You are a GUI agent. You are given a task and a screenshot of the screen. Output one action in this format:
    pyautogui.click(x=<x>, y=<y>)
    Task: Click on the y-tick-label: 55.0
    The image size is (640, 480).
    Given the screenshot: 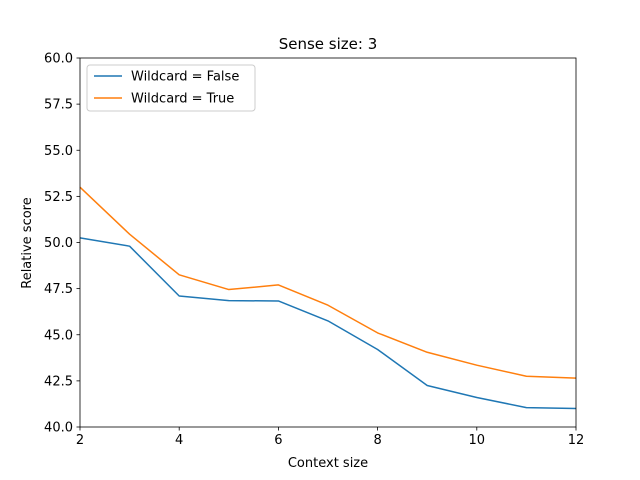 What is the action you would take?
    pyautogui.click(x=58, y=151)
    